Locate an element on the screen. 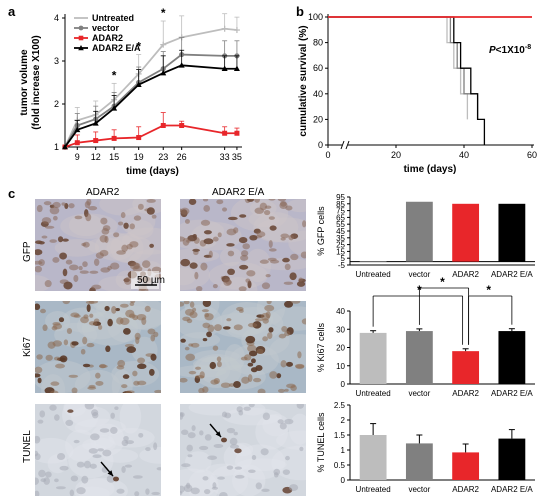 The height and width of the screenshot is (499, 554). chart-c-gfp-y-tick-label: 15 is located at coordinates (340, 251).